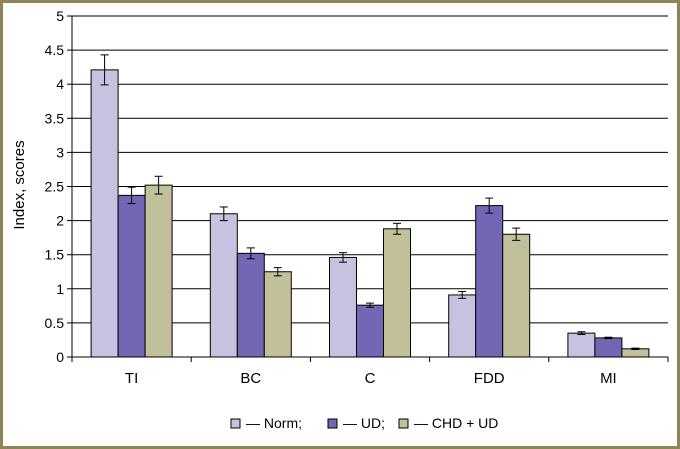  I want to click on bar-chd-ud-ti, so click(158, 271).